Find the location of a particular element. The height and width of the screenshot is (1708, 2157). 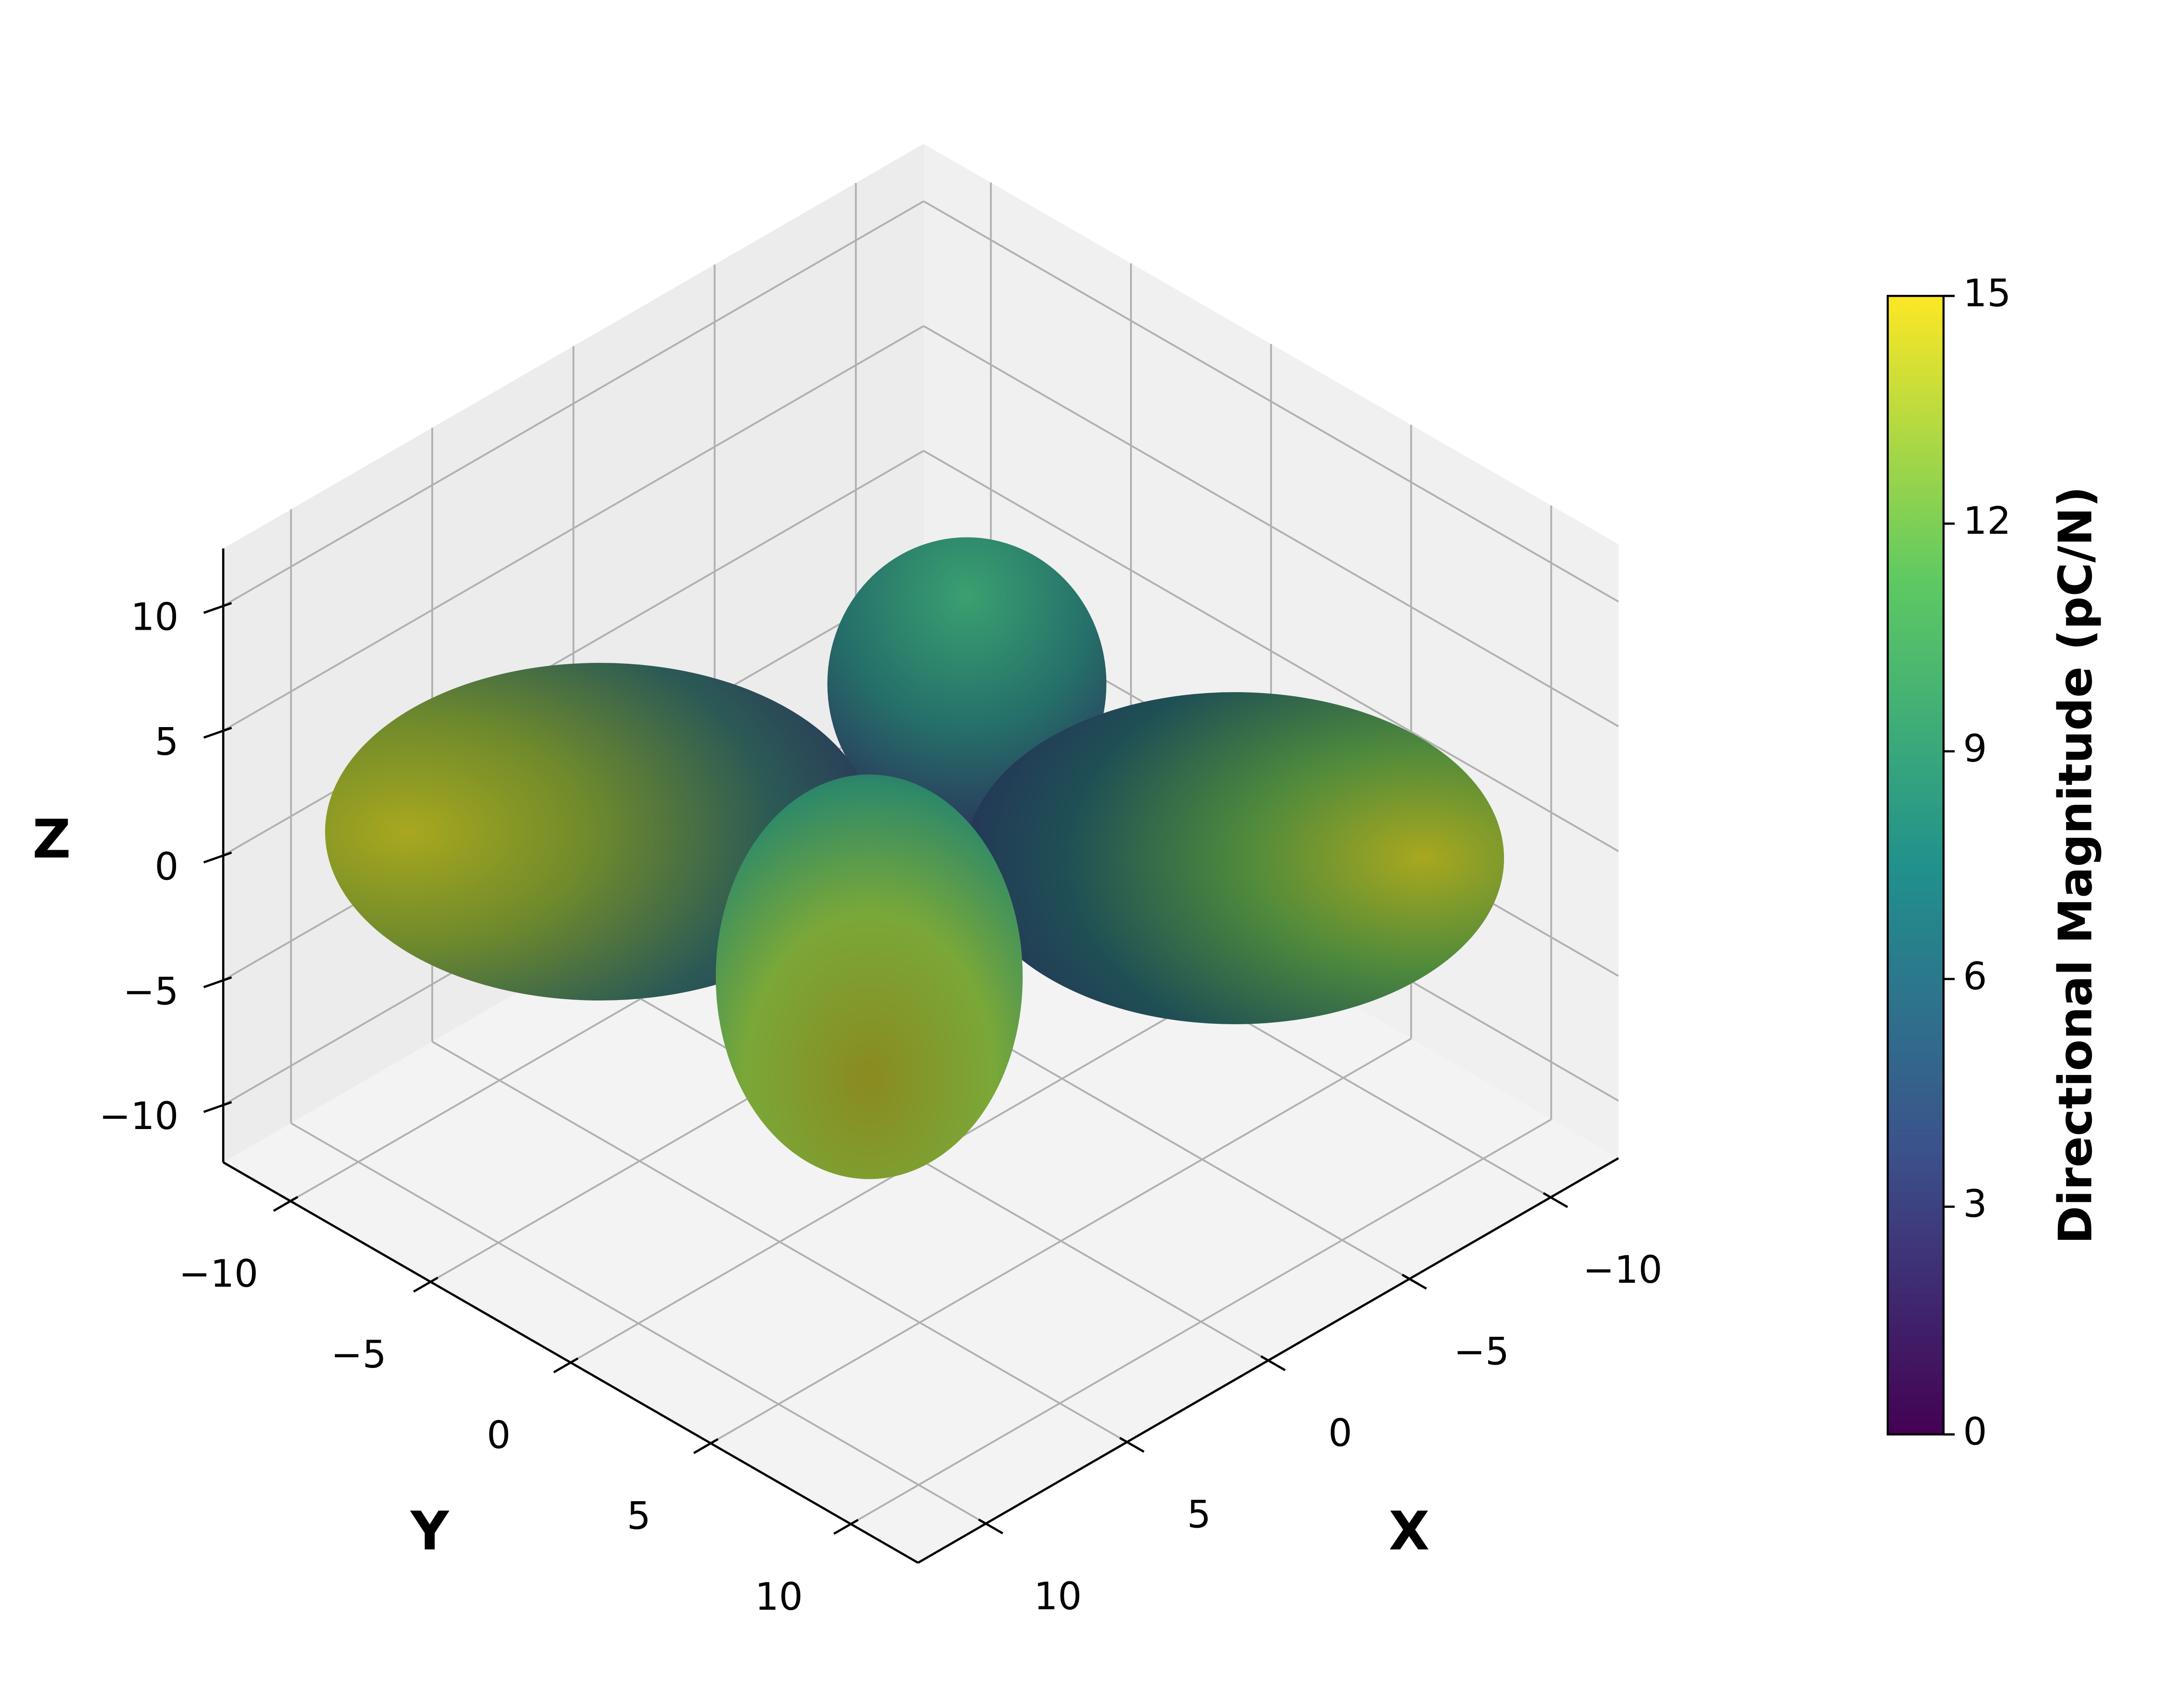

y-tick-label: −10 is located at coordinates (219, 1274).